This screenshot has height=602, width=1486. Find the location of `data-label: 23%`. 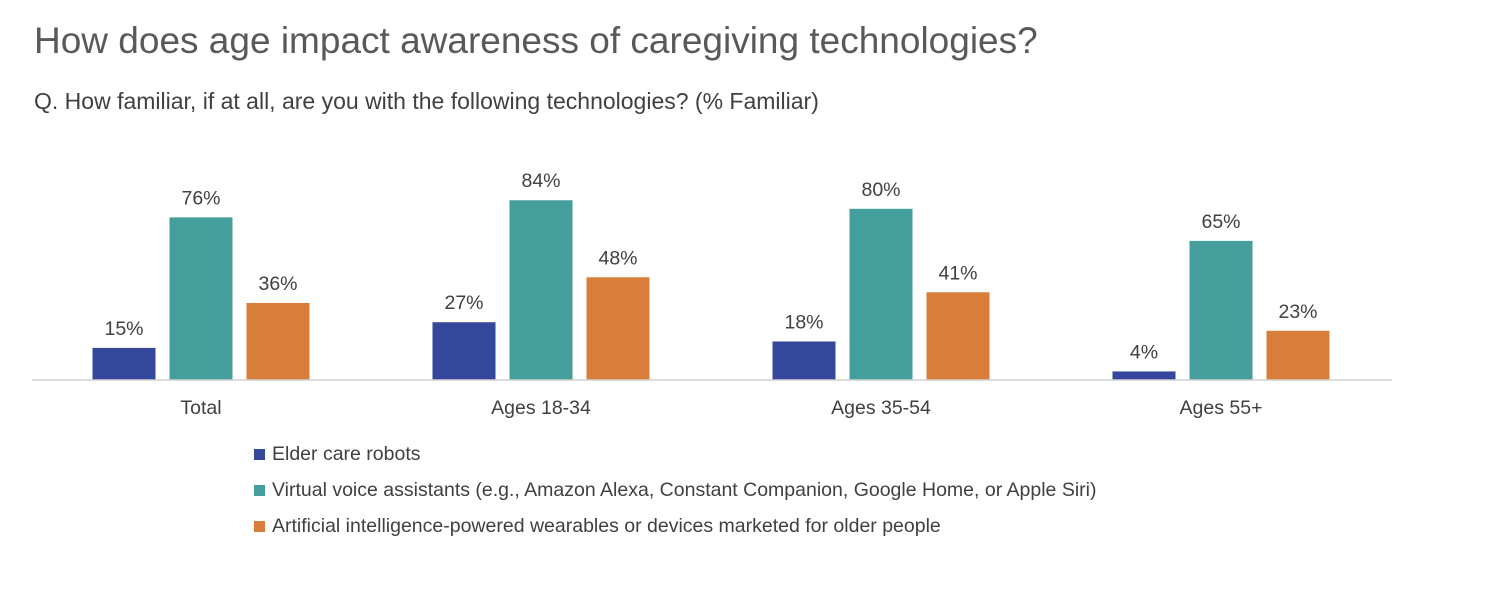

data-label: 23% is located at coordinates (1297, 312).